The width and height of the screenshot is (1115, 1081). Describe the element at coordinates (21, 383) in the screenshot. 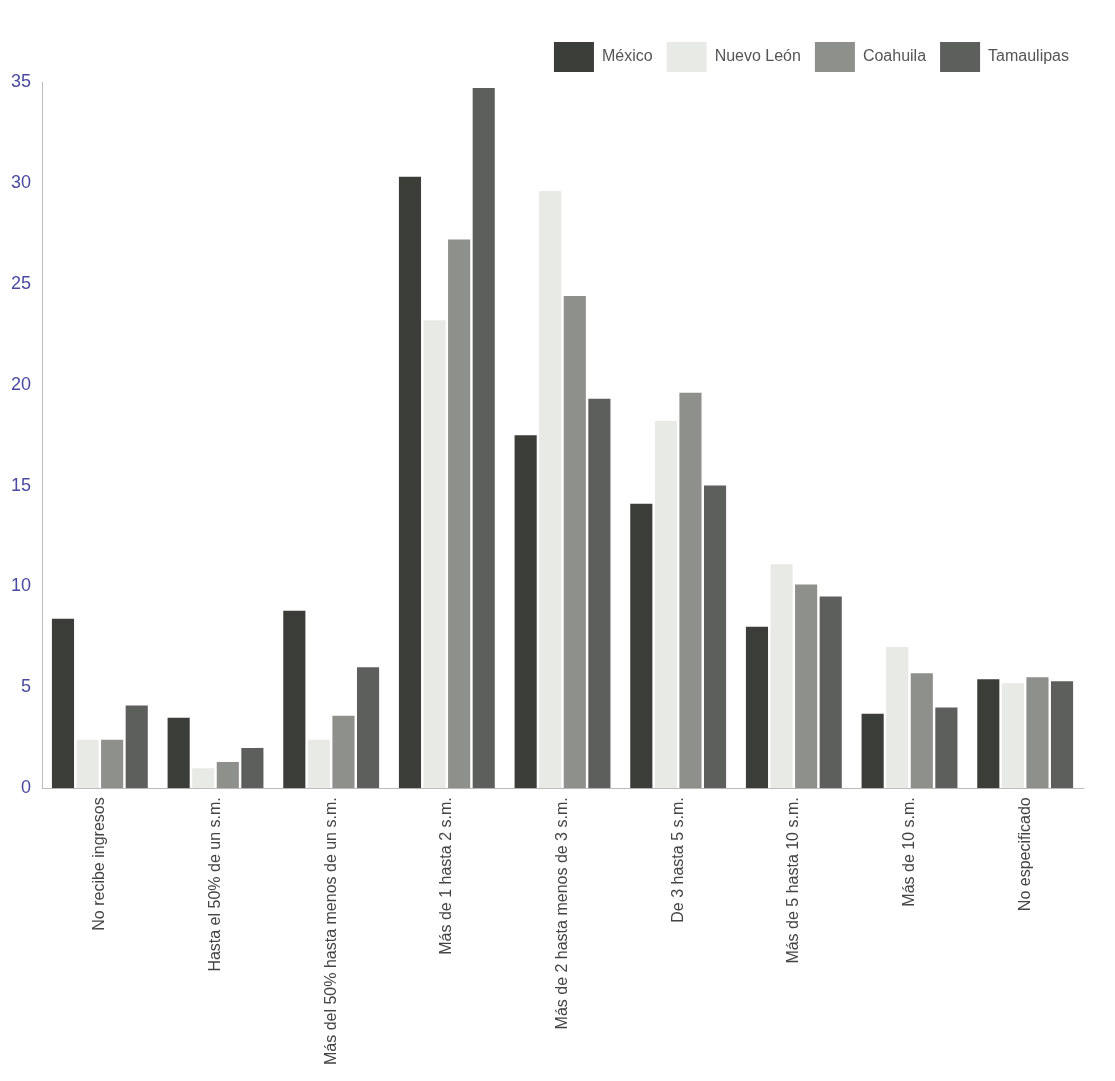

I see `y-tick-label: 20` at that location.